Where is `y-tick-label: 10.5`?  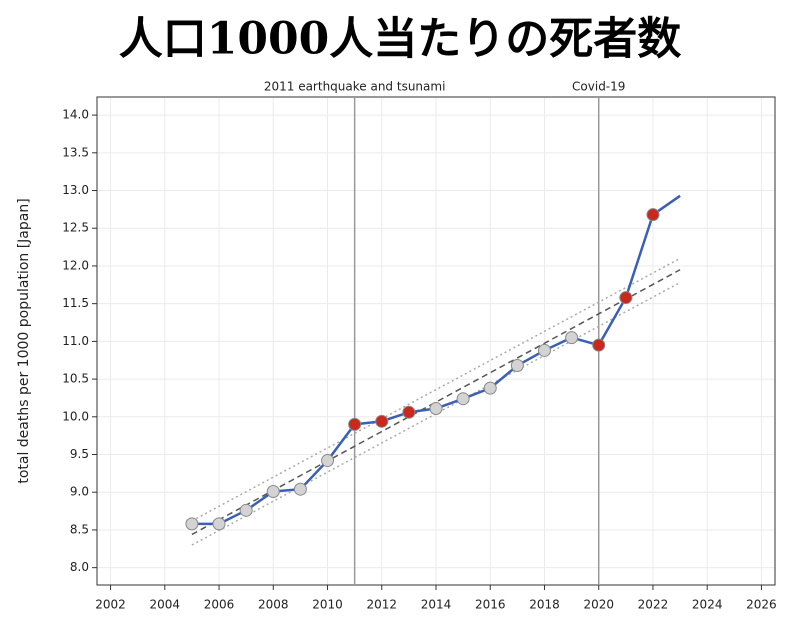 y-tick-label: 10.5 is located at coordinates (75, 379).